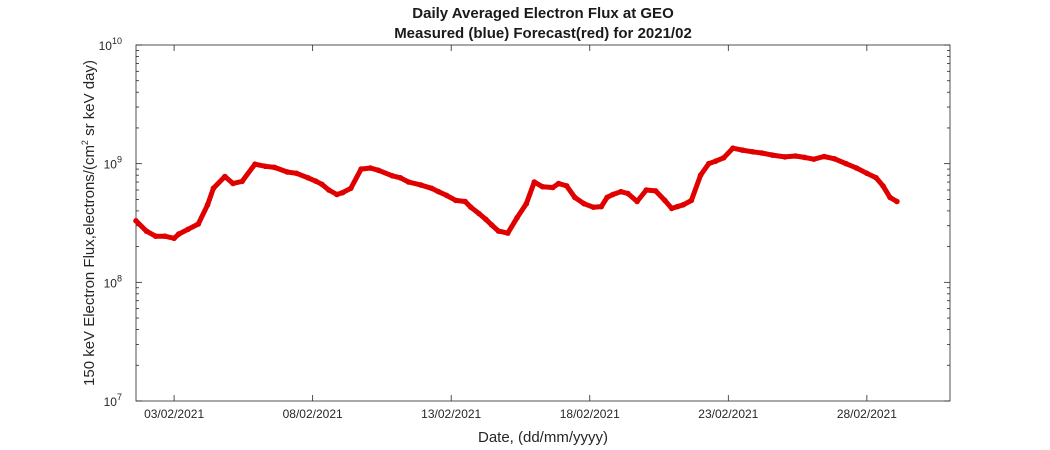 The width and height of the screenshot is (1050, 450). I want to click on x-axis-label: Date, (dd/mm/yyyy), so click(543, 437).